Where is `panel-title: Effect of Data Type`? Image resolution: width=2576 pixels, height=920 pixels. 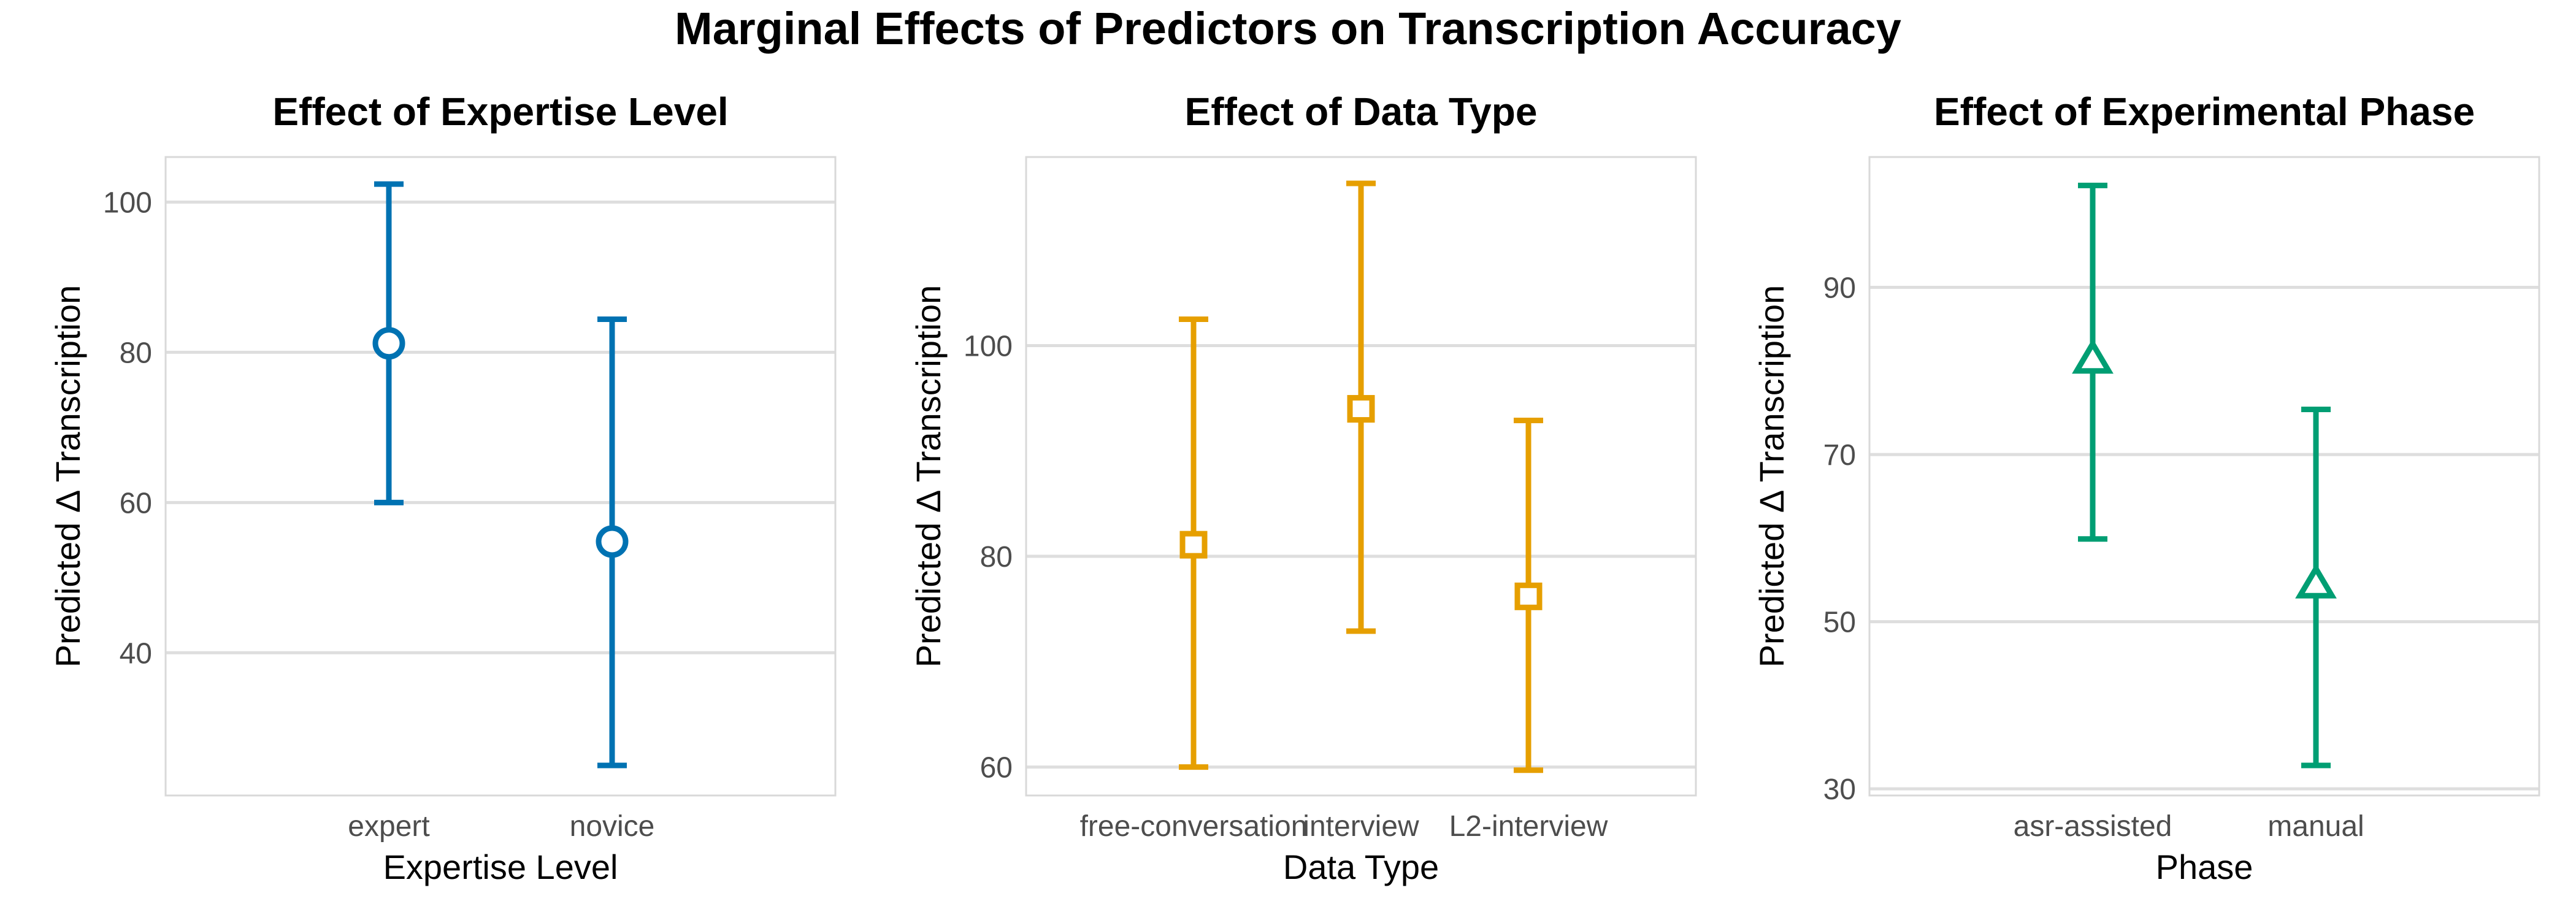
panel-title: Effect of Data Type is located at coordinates (1361, 112).